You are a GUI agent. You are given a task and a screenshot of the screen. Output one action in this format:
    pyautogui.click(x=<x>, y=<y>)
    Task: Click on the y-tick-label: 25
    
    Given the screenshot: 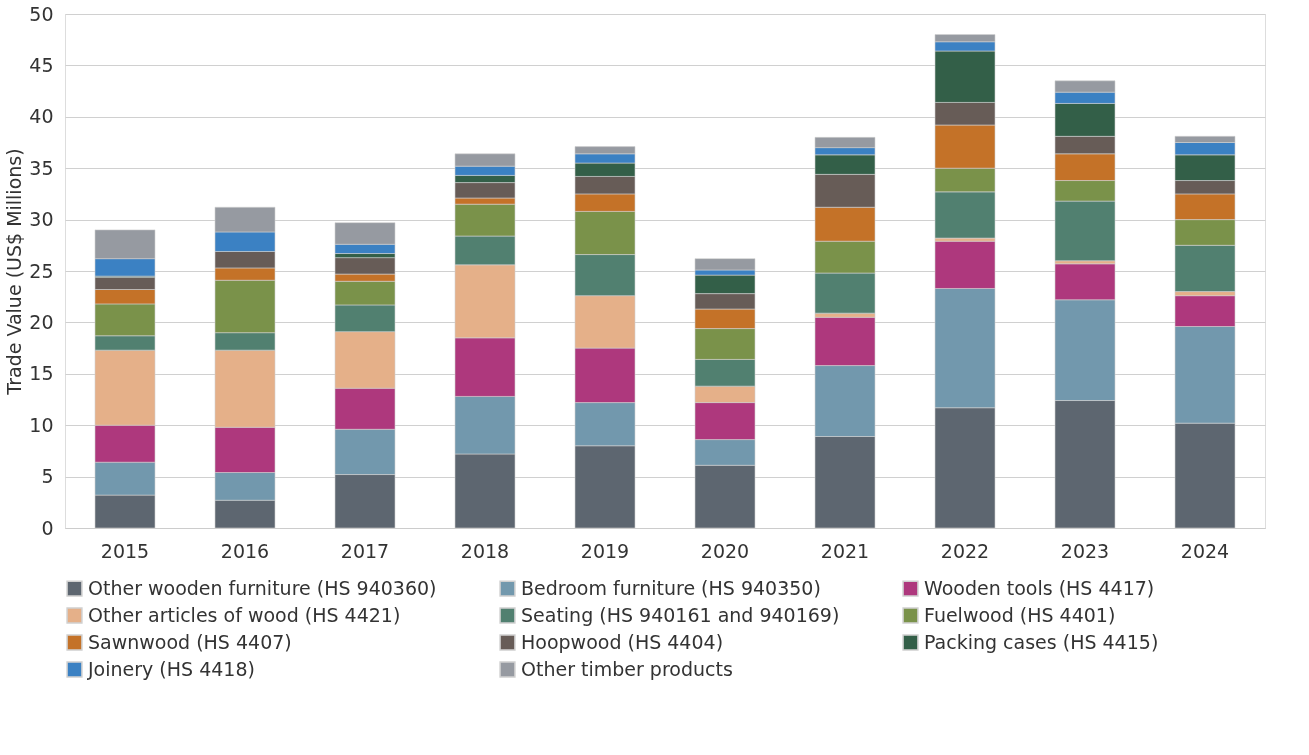 What is the action you would take?
    pyautogui.click(x=41, y=270)
    